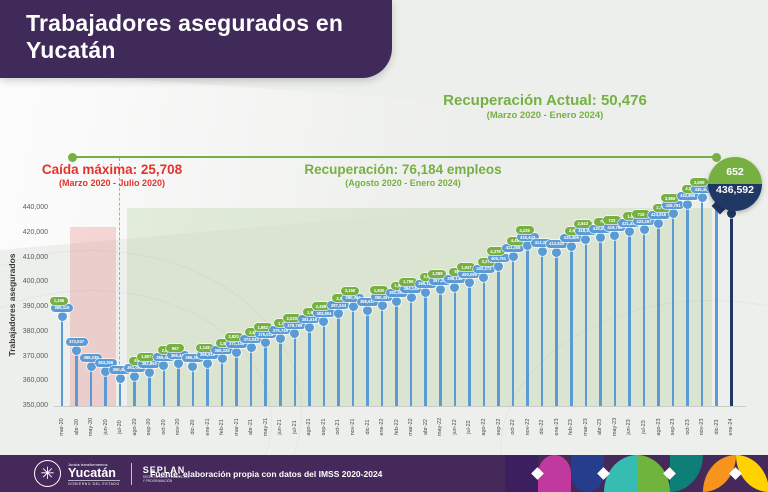  Describe the element at coordinates (556, 427) in the screenshot. I see `x-tick-label: ene-23` at that location.